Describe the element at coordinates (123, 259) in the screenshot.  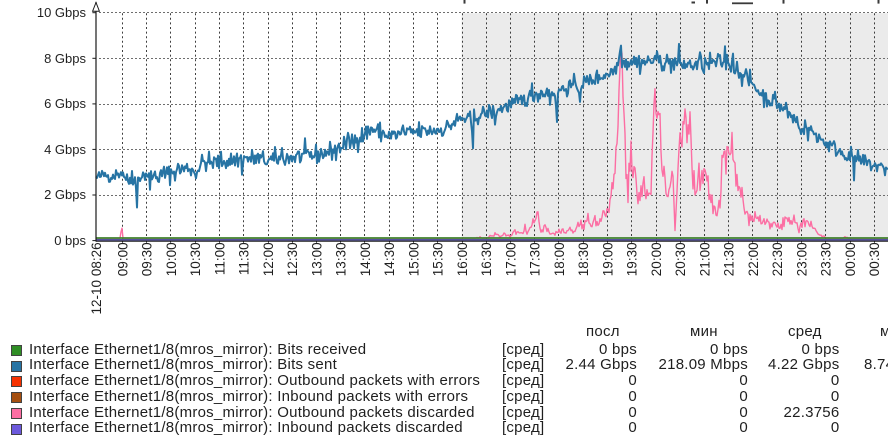
I see `svg-text: 09:00` at that location.